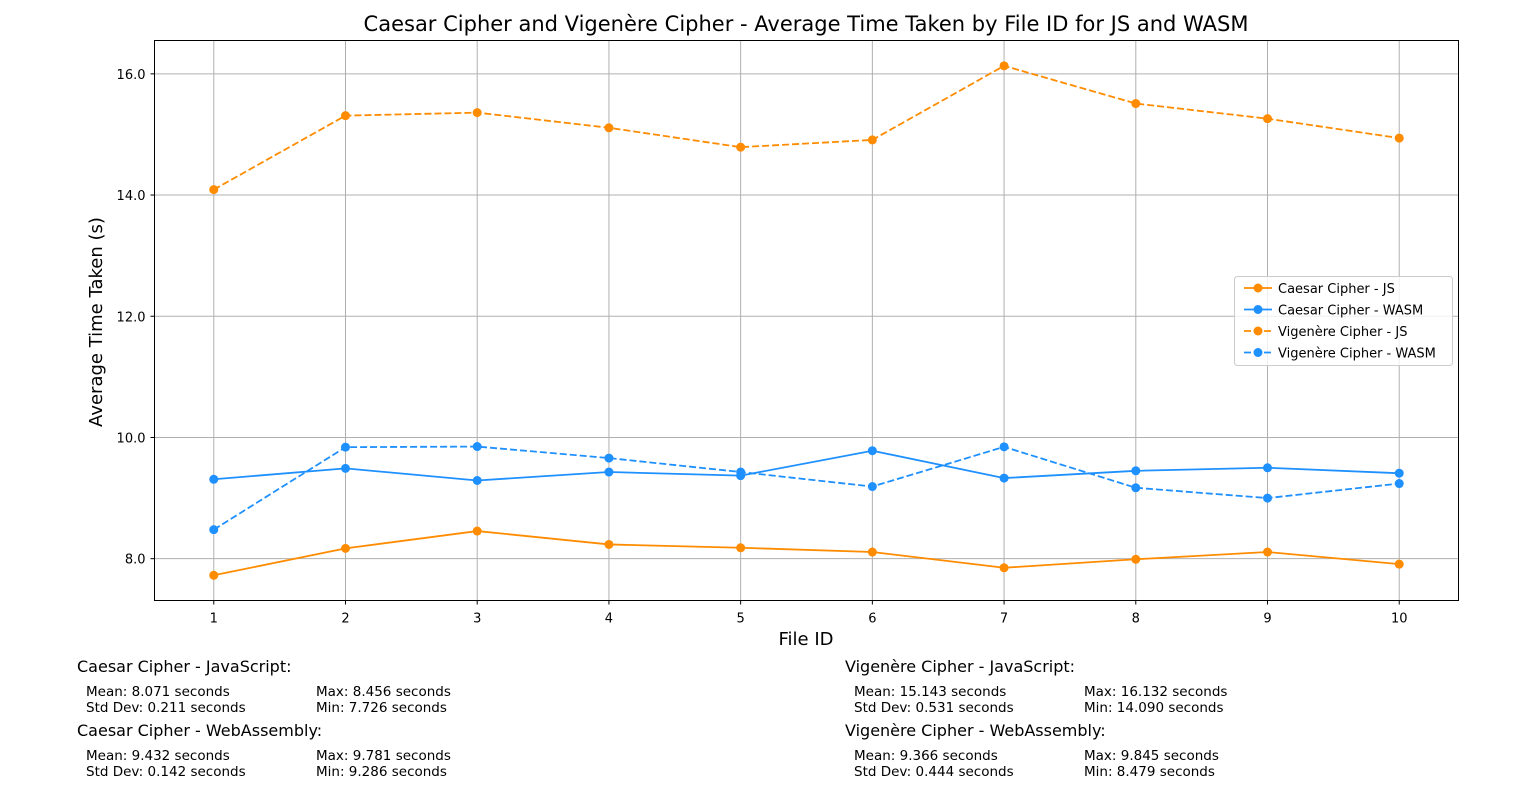 This screenshot has width=1536, height=802. Describe the element at coordinates (381, 772) in the screenshot. I see `stats-min: Min: 9.286 seconds` at that location.